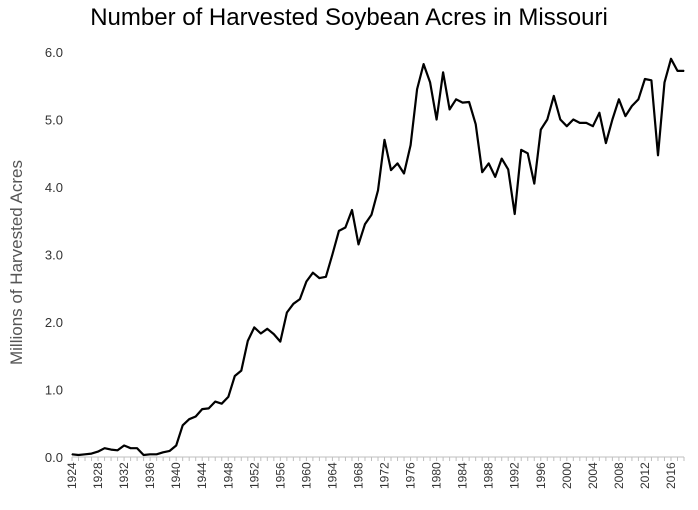 The height and width of the screenshot is (510, 698). Describe the element at coordinates (515, 475) in the screenshot. I see `x-tick-label: 1992` at that location.